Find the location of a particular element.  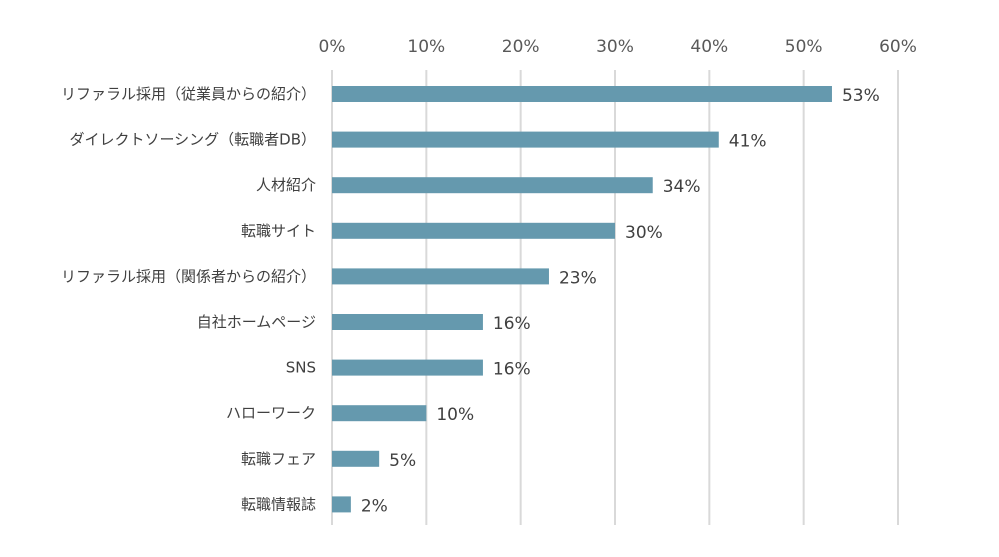

category-label: 自社ホームページ is located at coordinates (256, 322).